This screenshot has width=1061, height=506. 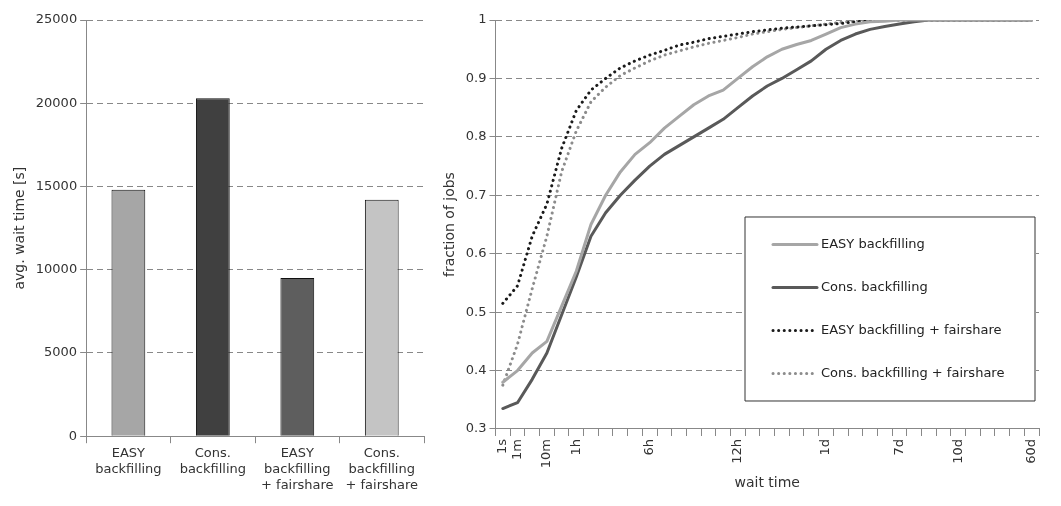 What do you see at coordinates (575, 447) in the screenshot?
I see `x-tick-label: 1h` at bounding box center [575, 447].